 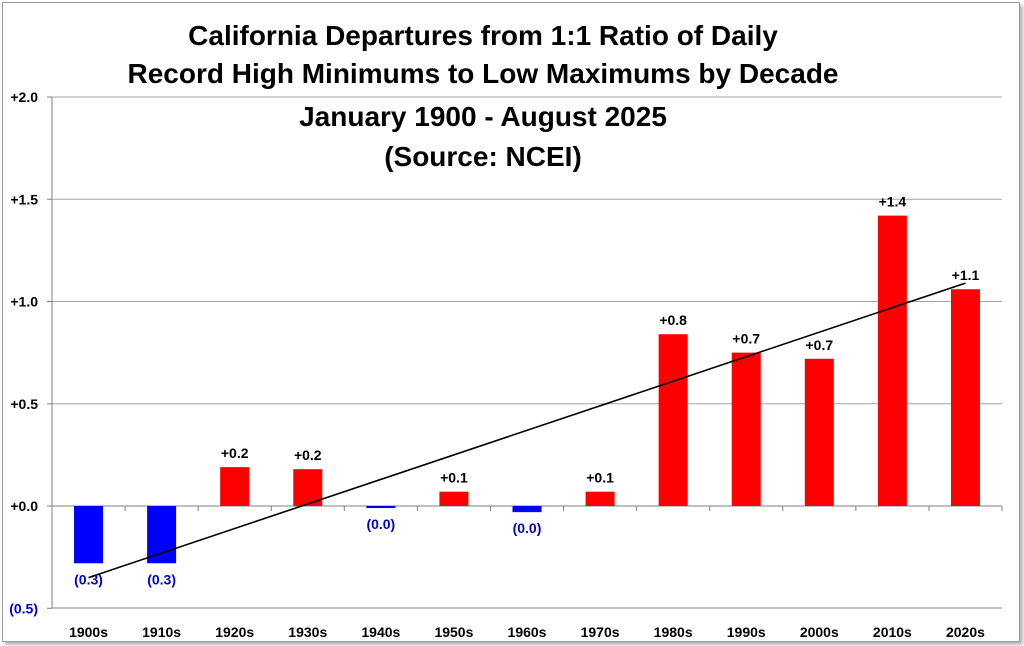 What do you see at coordinates (24, 97) in the screenshot?
I see `y-tick-label: +2.0` at bounding box center [24, 97].